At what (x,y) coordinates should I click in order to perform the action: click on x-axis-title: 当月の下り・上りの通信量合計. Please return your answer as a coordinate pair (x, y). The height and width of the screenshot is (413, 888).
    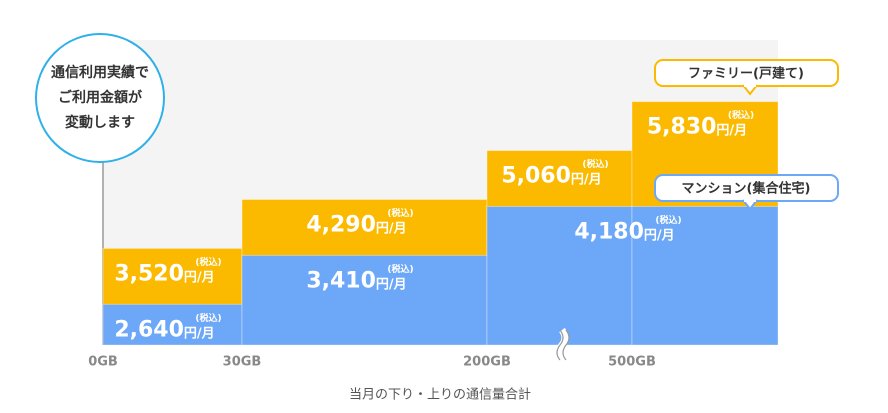
    Looking at the image, I should click on (440, 395).